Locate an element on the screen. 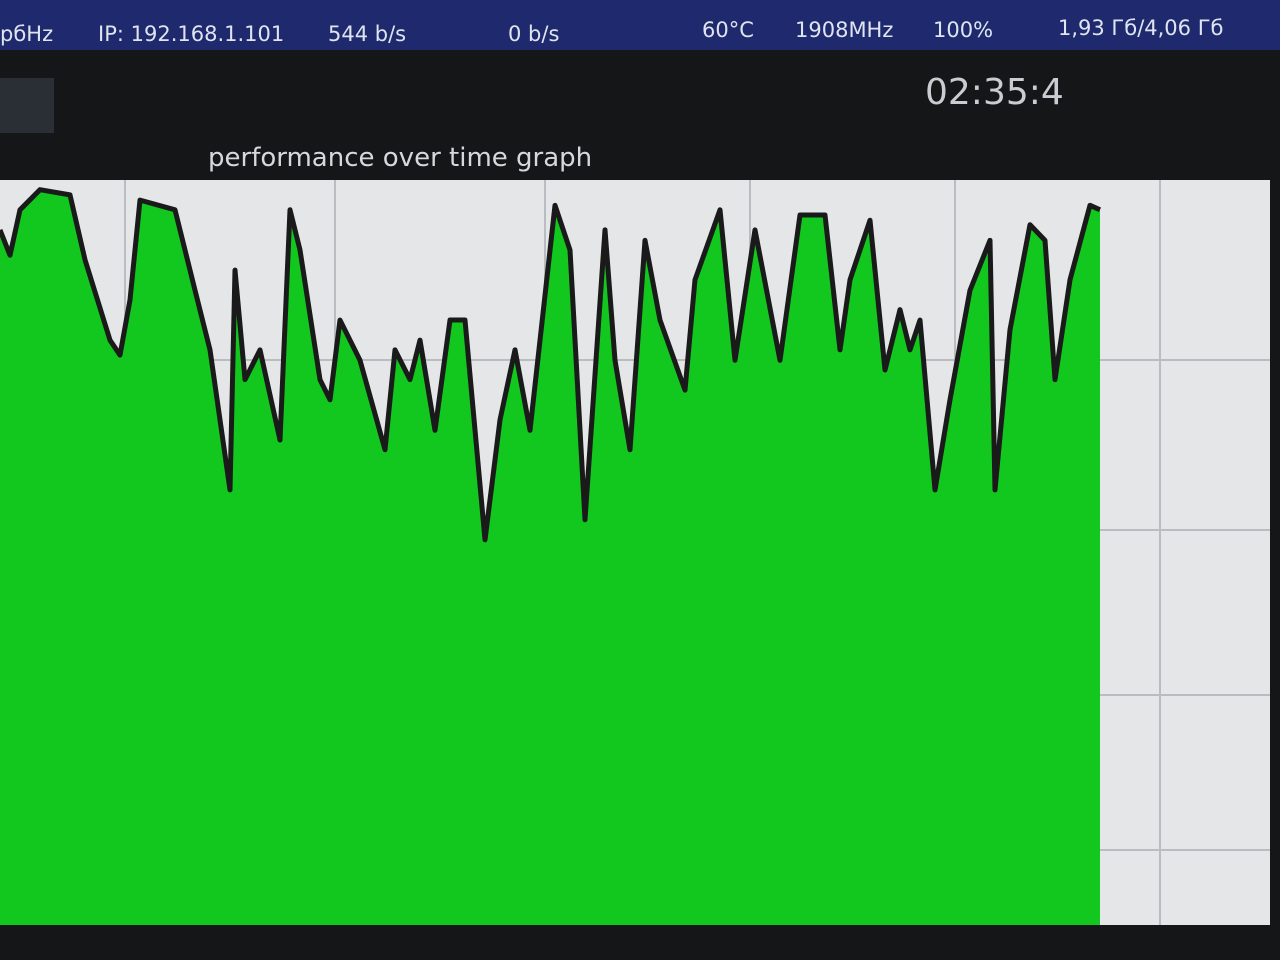 Image resolution: width=1280 pixels, height=960 pixels. temperature: 60°C is located at coordinates (728, 30).